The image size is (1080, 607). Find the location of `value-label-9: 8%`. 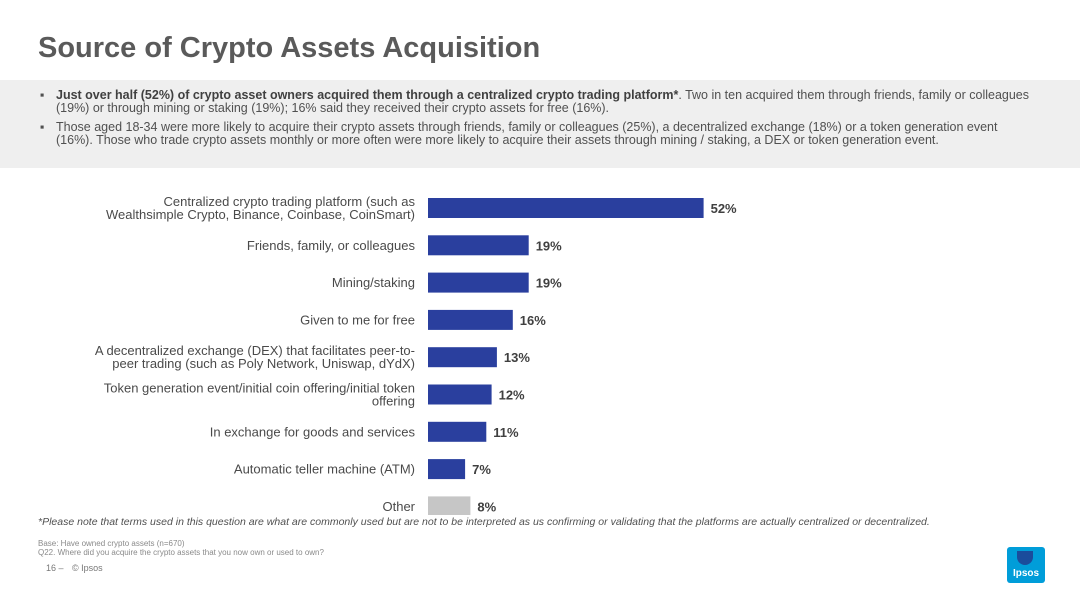

value-label-9: 8% is located at coordinates (486, 506).